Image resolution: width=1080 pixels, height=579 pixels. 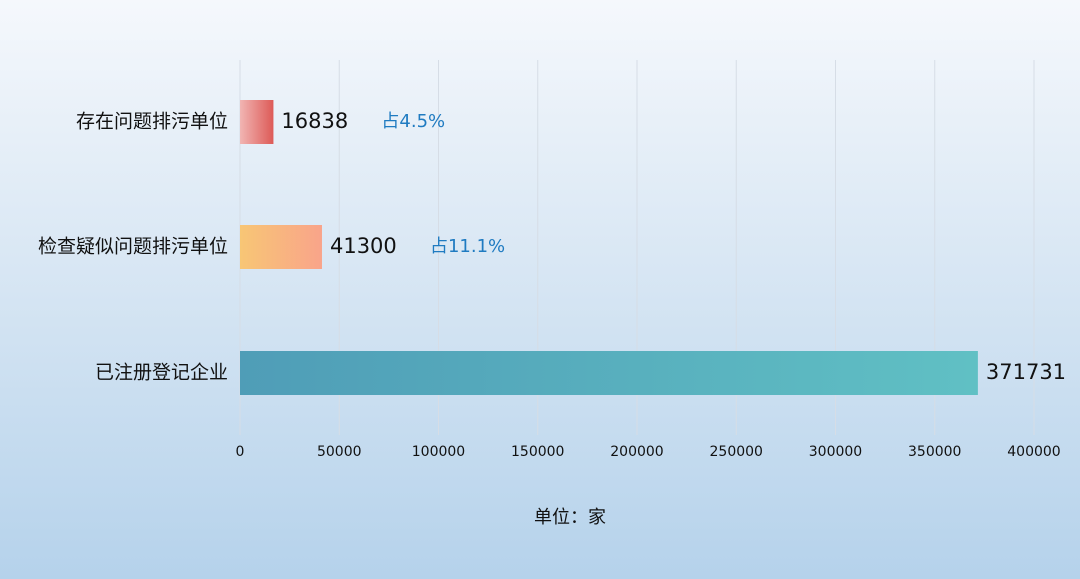 What do you see at coordinates (161, 373) in the screenshot?
I see `y-tick-label: 已注册登记企业` at bounding box center [161, 373].